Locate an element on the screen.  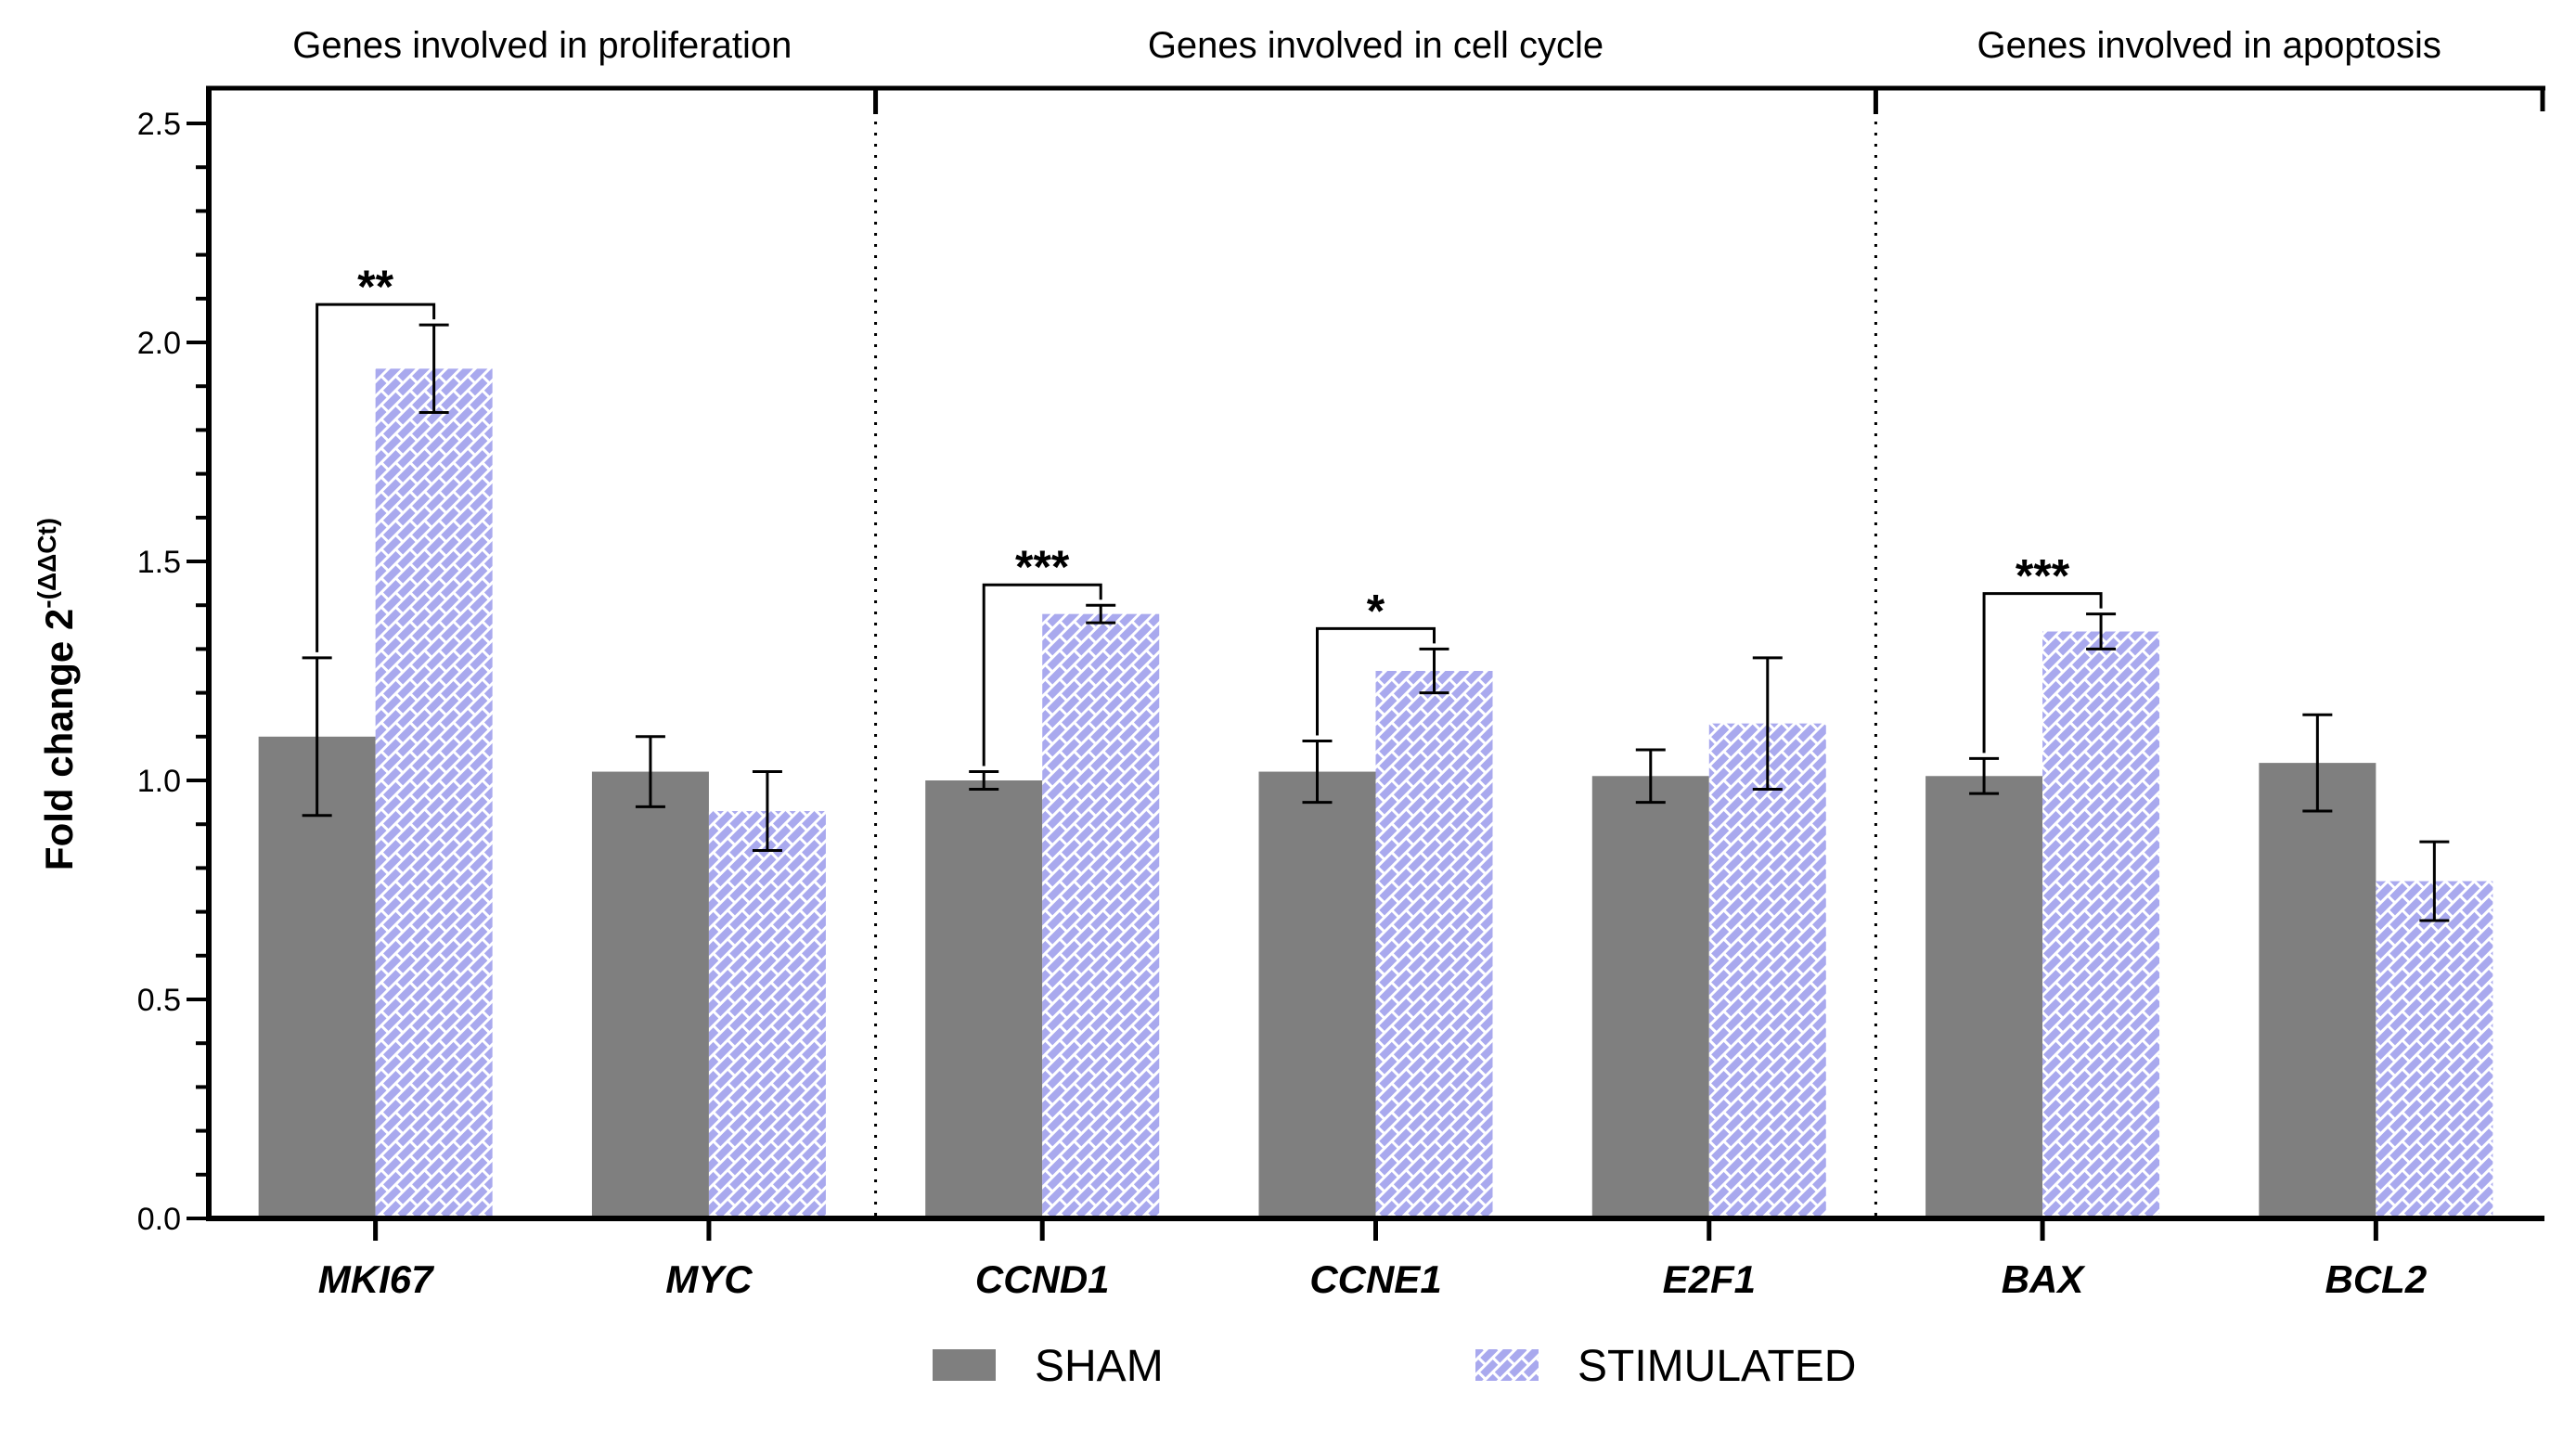
legend-swatch-sham is located at coordinates (965, 1365).